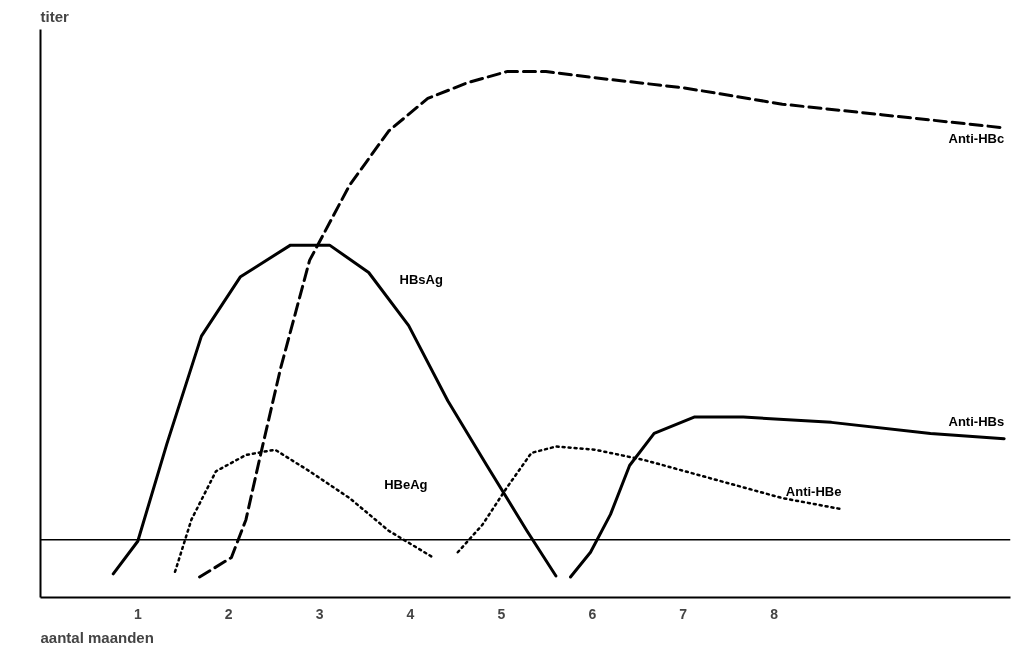 The height and width of the screenshot is (657, 1030). What do you see at coordinates (976, 138) in the screenshot?
I see `series-label: Anti-HBc` at bounding box center [976, 138].